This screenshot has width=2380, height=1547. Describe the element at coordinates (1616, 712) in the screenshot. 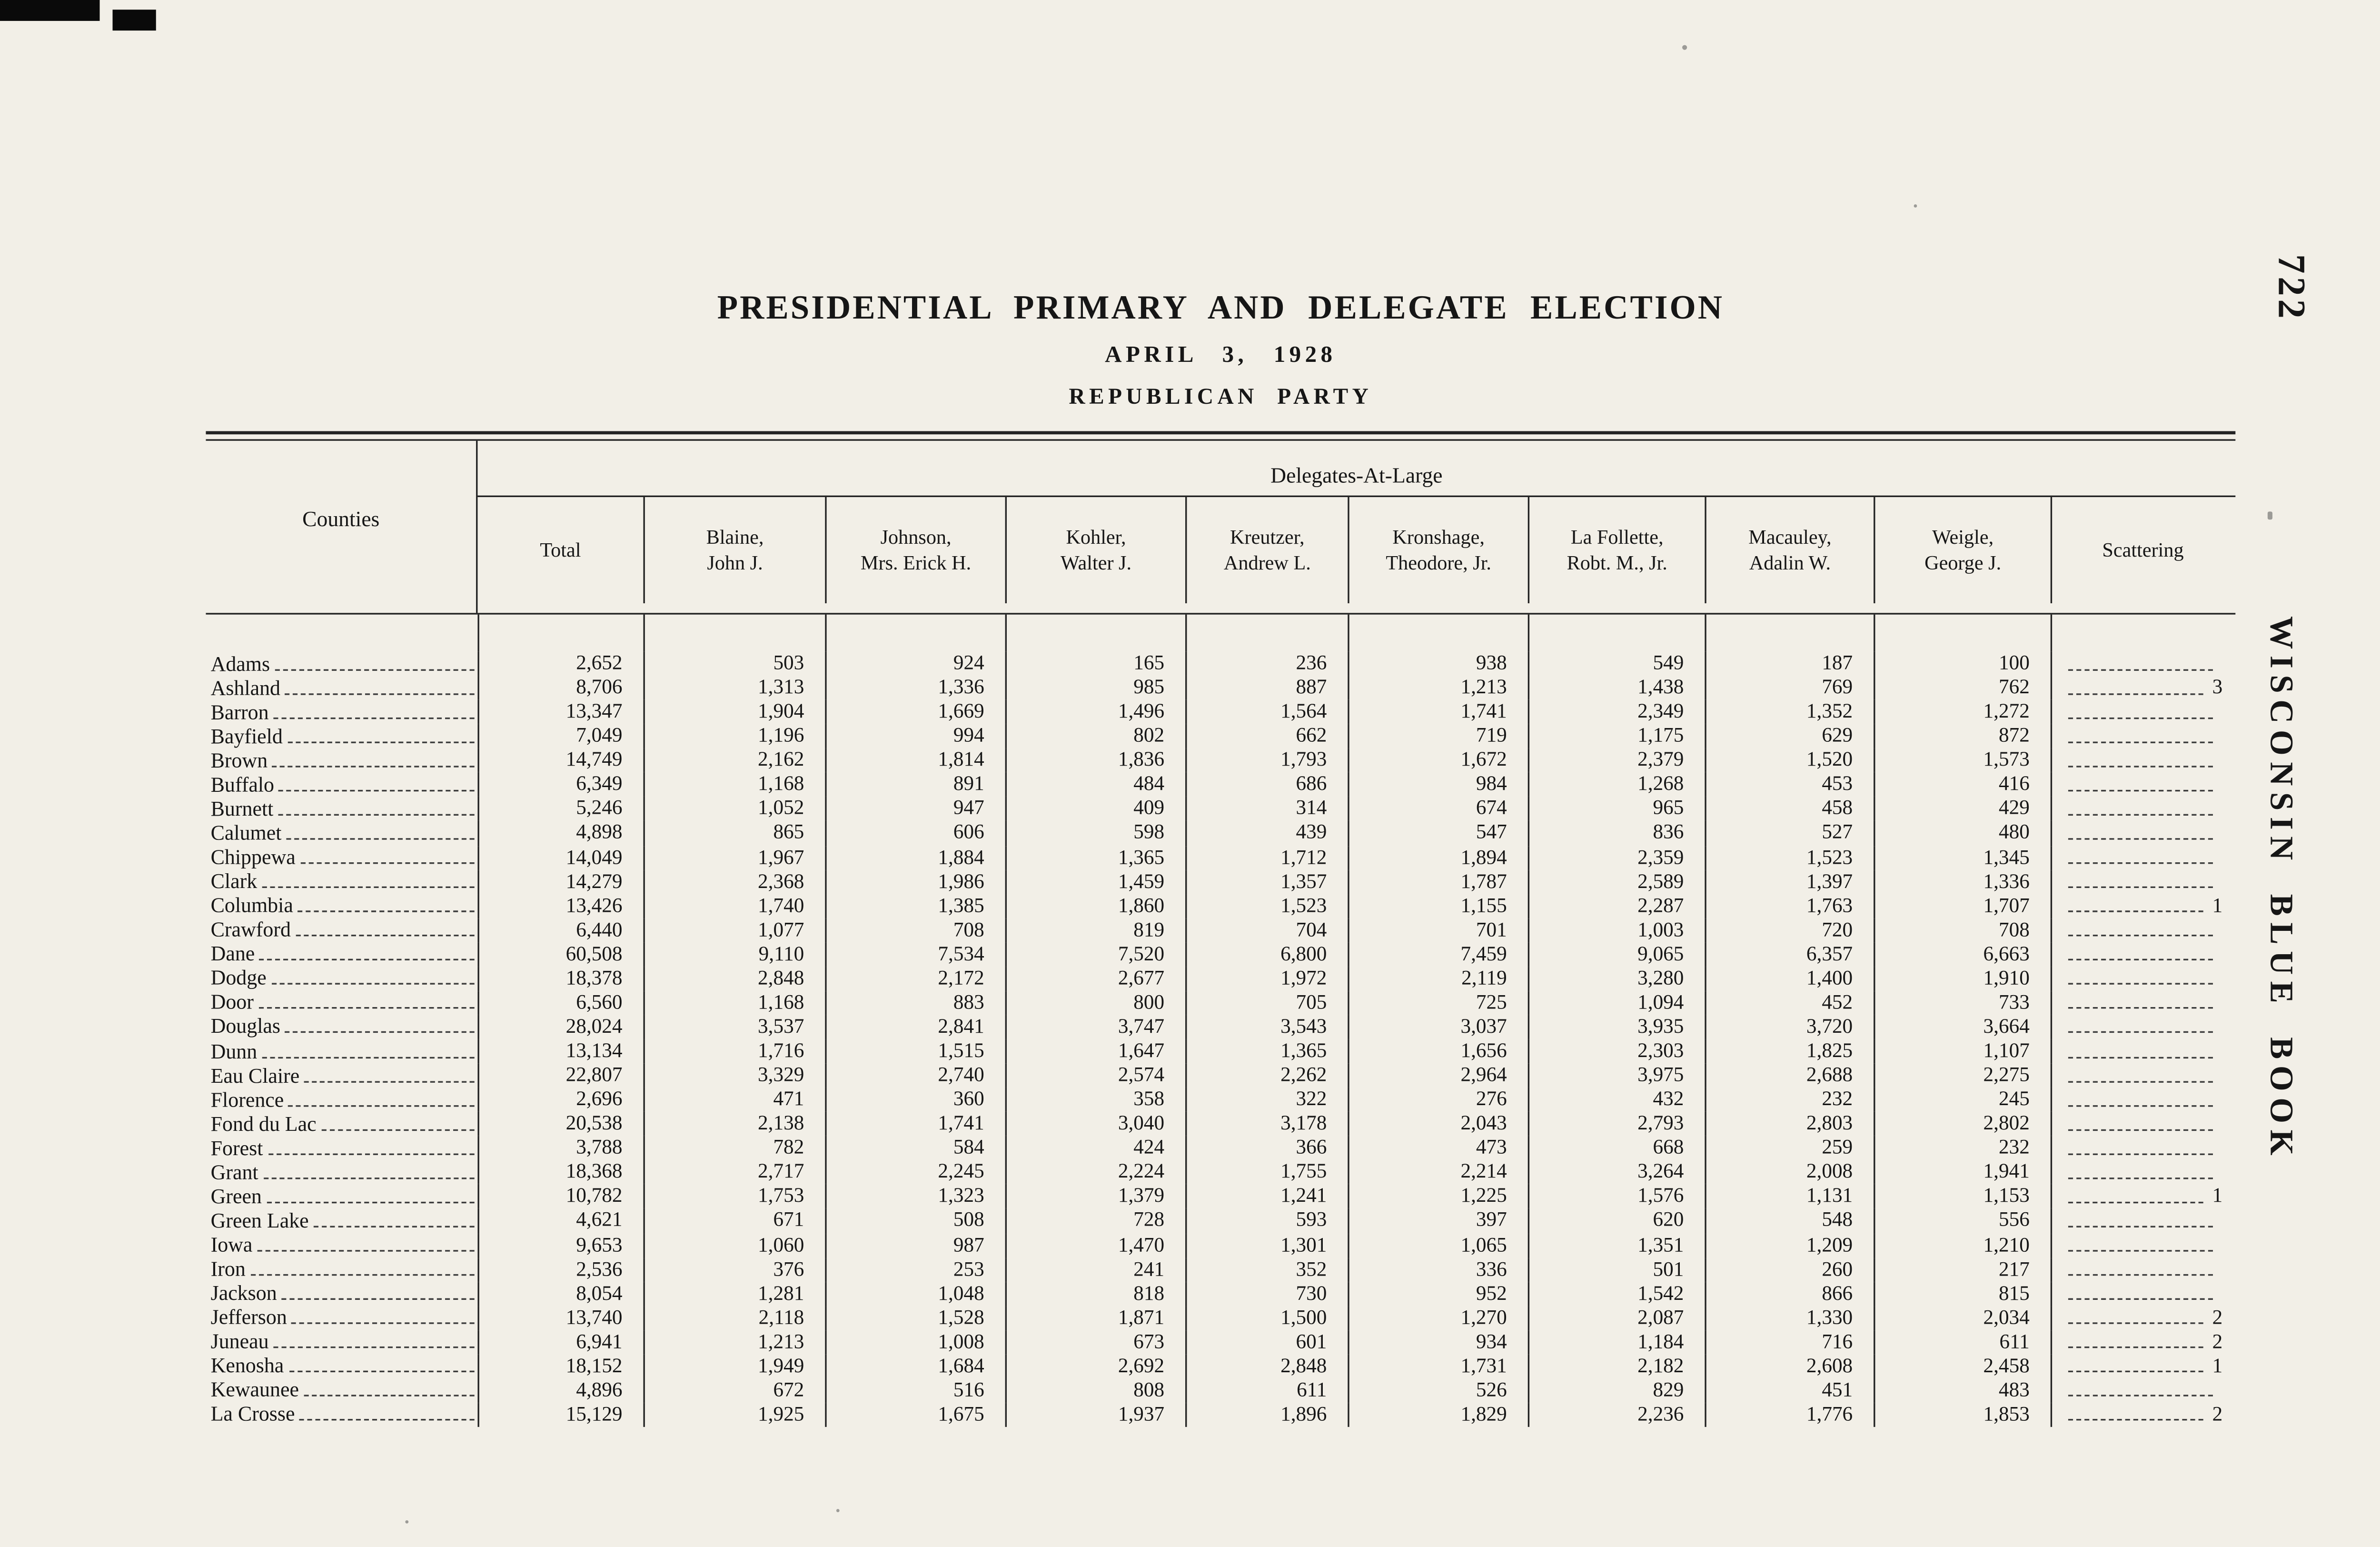

I see `vote-count-cell: 2,349` at that location.